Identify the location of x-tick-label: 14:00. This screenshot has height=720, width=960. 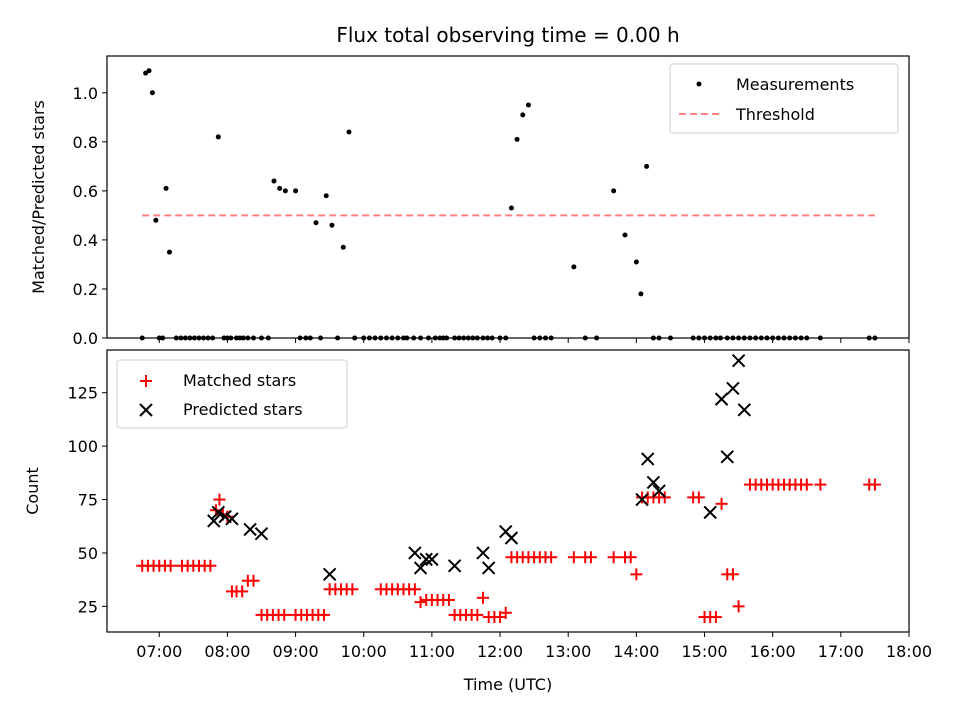
(636, 651).